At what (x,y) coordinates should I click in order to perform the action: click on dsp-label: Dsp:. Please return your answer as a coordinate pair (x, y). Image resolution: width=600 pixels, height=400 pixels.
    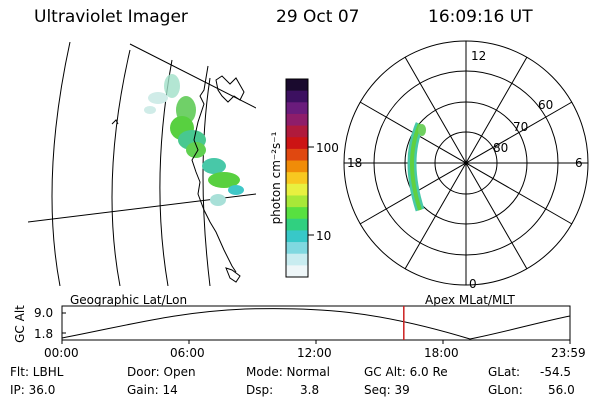
    Looking at the image, I should click on (260, 390).